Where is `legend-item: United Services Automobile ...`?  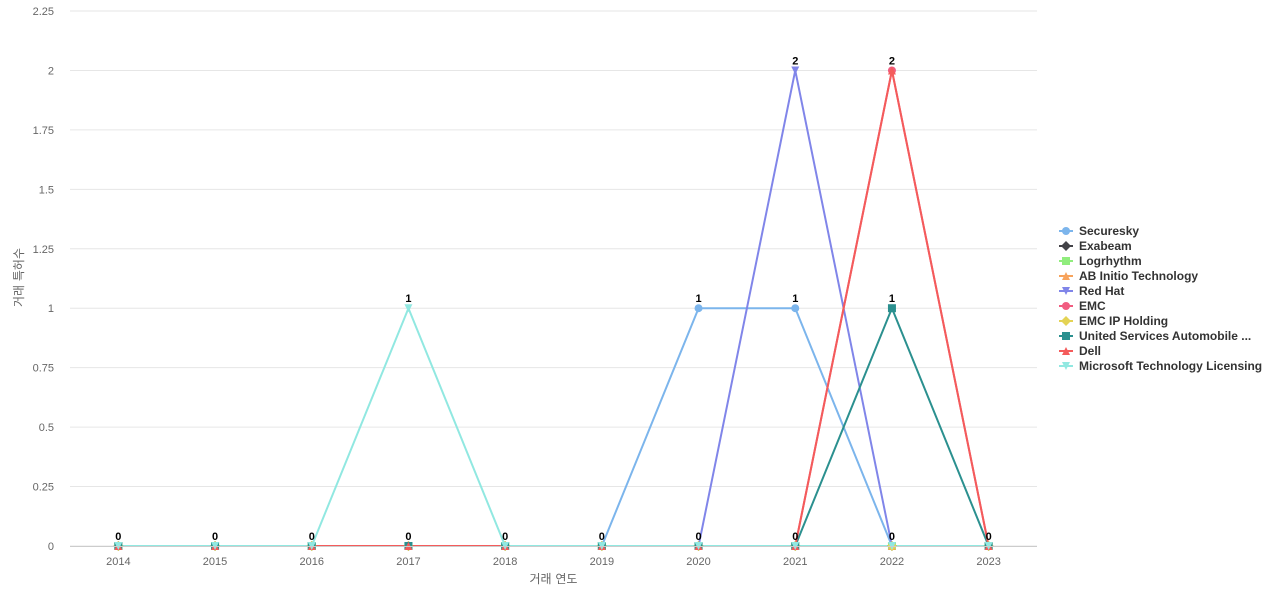 legend-item: United Services Automobile ... is located at coordinates (1155, 336).